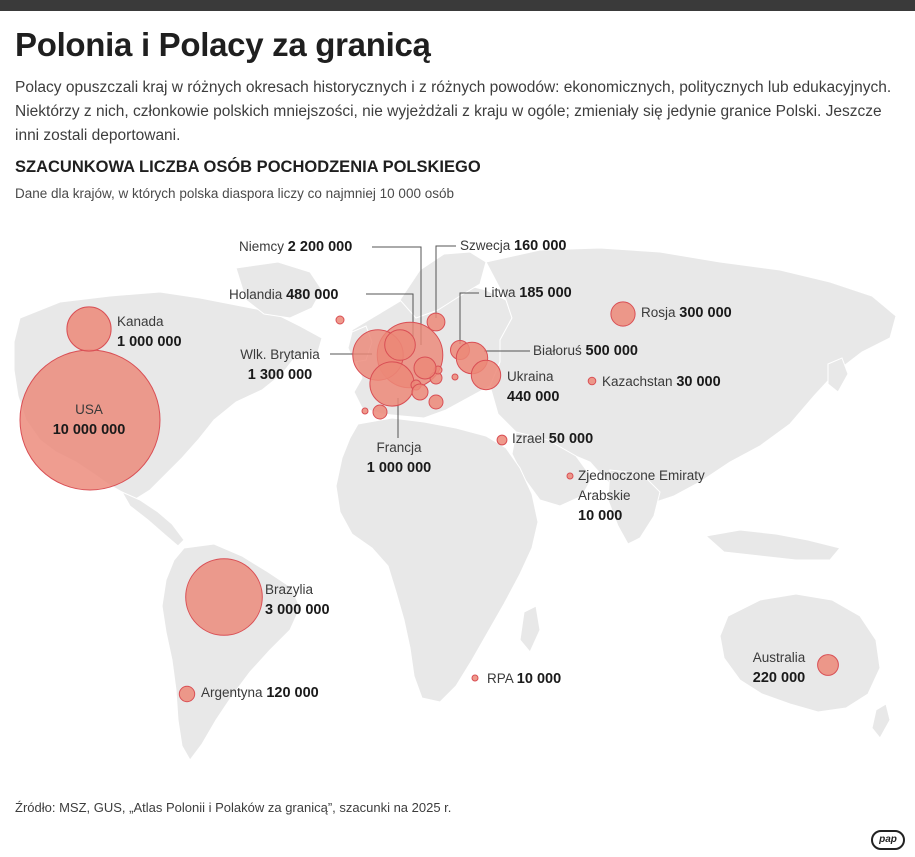 Image resolution: width=915 pixels, height=857 pixels. What do you see at coordinates (557, 350) in the screenshot?
I see `country-name-bialorus: Białoruś` at bounding box center [557, 350].